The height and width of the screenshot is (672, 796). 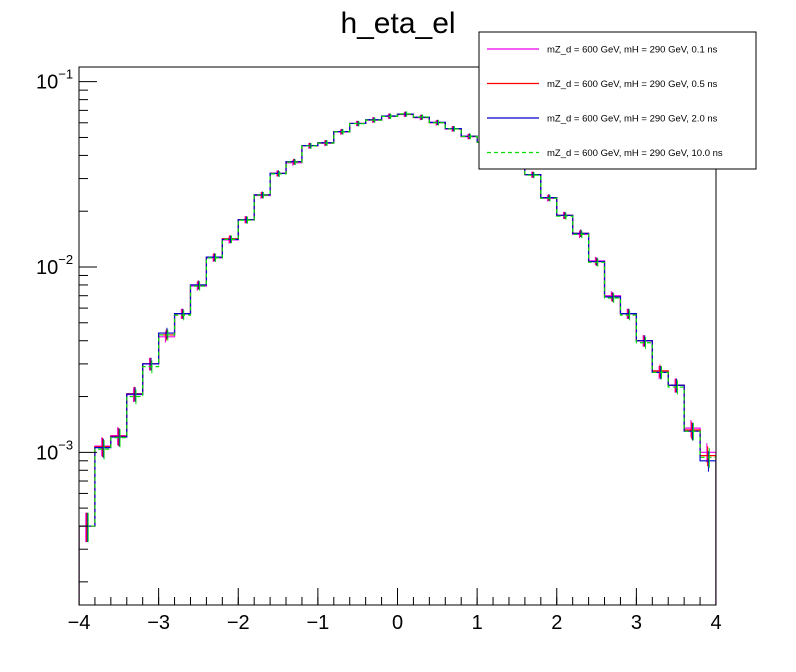 What do you see at coordinates (54, 80) in the screenshot?
I see `y-tick-label: 10⁻¹` at bounding box center [54, 80].